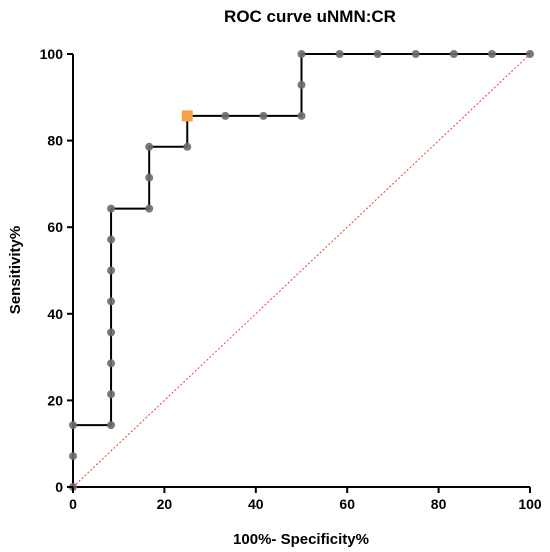 This screenshot has width=550, height=552. Describe the element at coordinates (73, 504) in the screenshot. I see `x-tick-label: 0` at that location.